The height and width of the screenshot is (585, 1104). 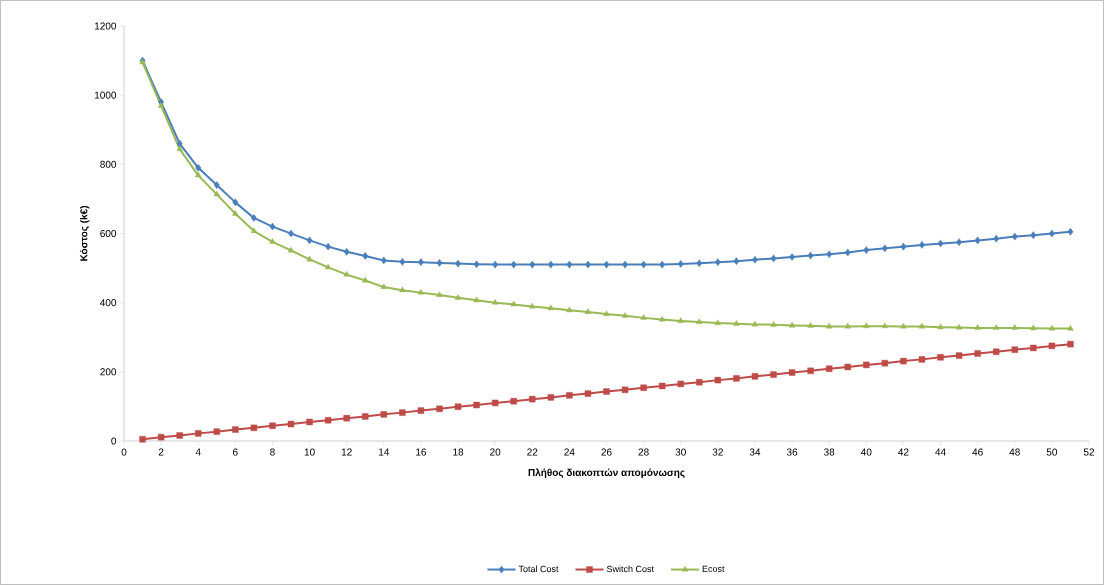 I want to click on x-tick-label: 42, so click(x=903, y=452).